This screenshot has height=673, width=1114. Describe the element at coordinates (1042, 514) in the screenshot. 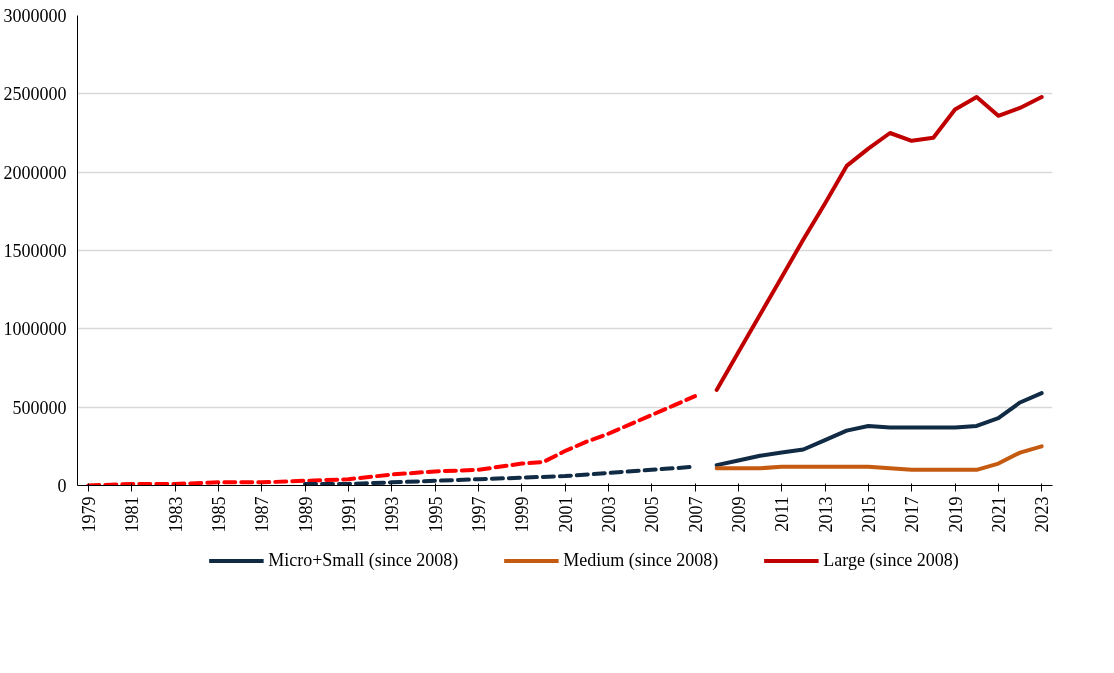

I see `x-tick-label: 2023` at that location.